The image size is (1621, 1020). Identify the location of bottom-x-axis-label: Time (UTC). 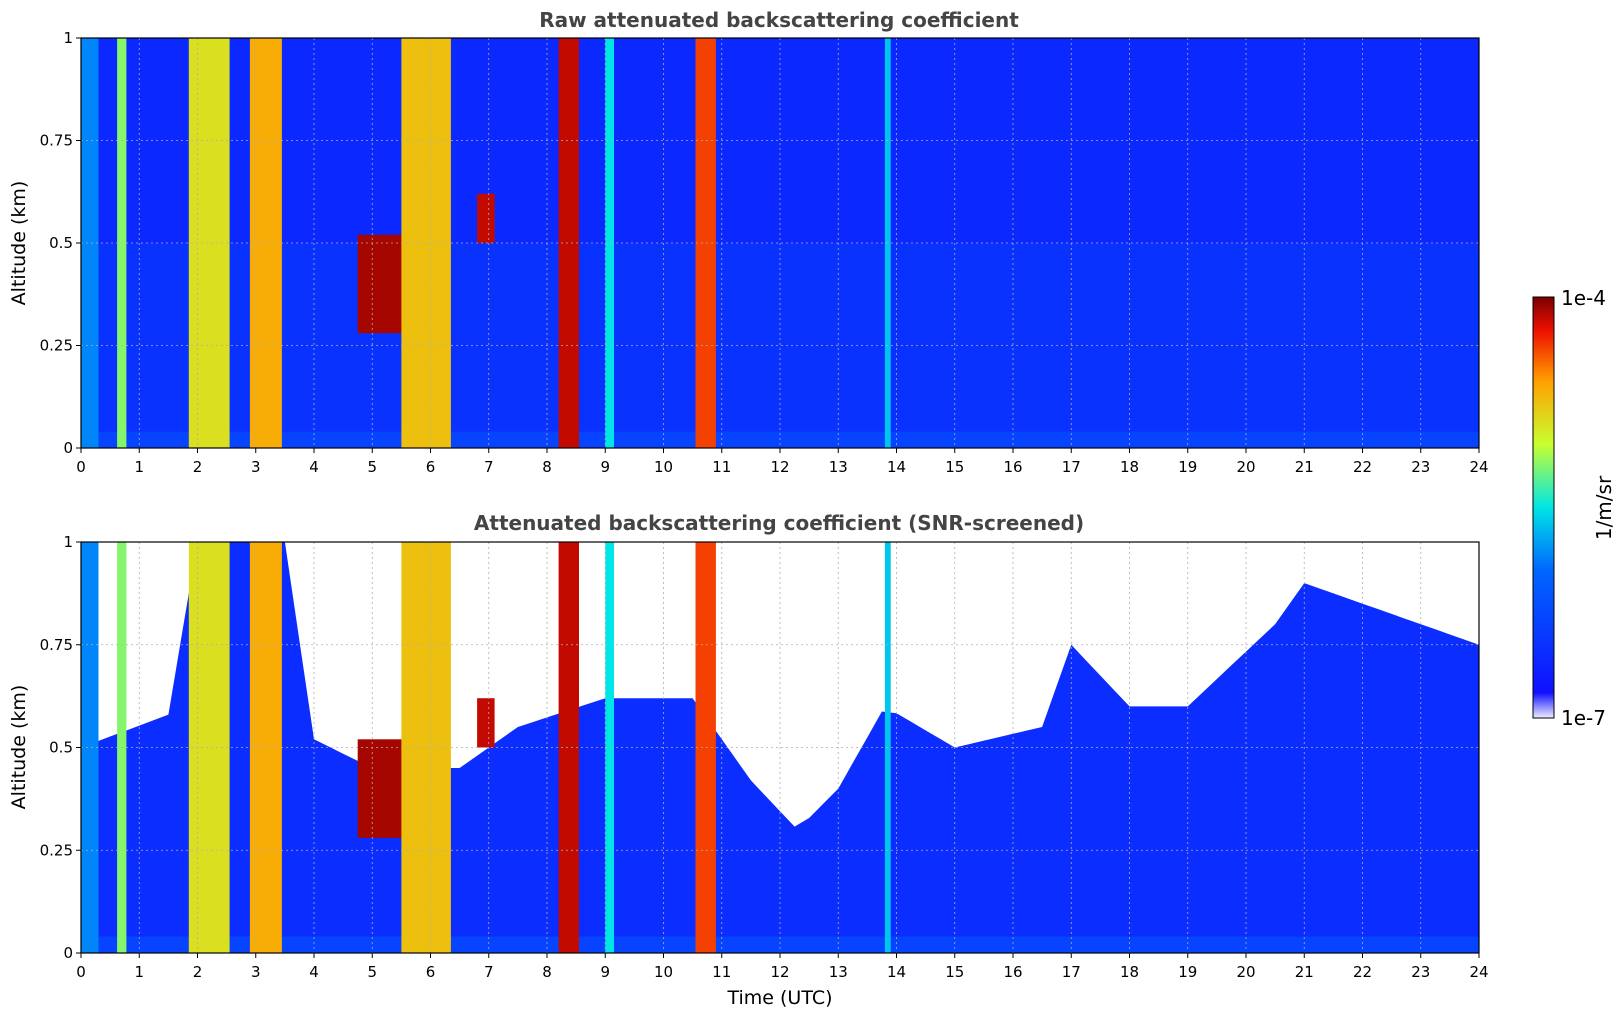
(779, 998).